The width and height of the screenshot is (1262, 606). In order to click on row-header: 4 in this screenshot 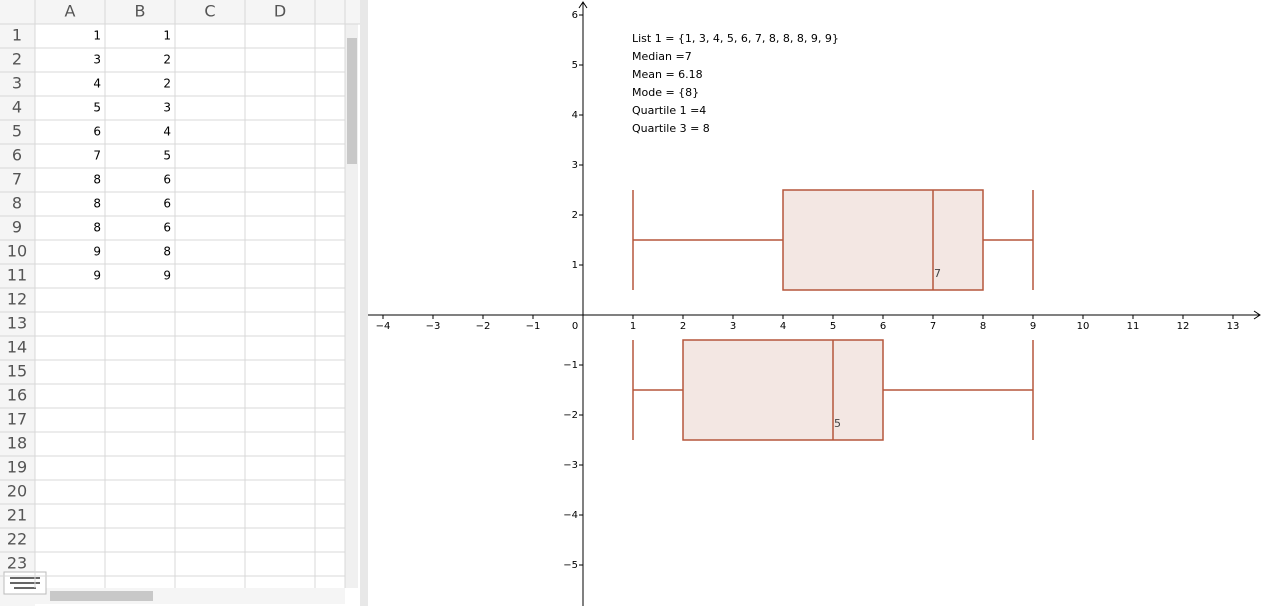, I will do `click(17, 107)`.